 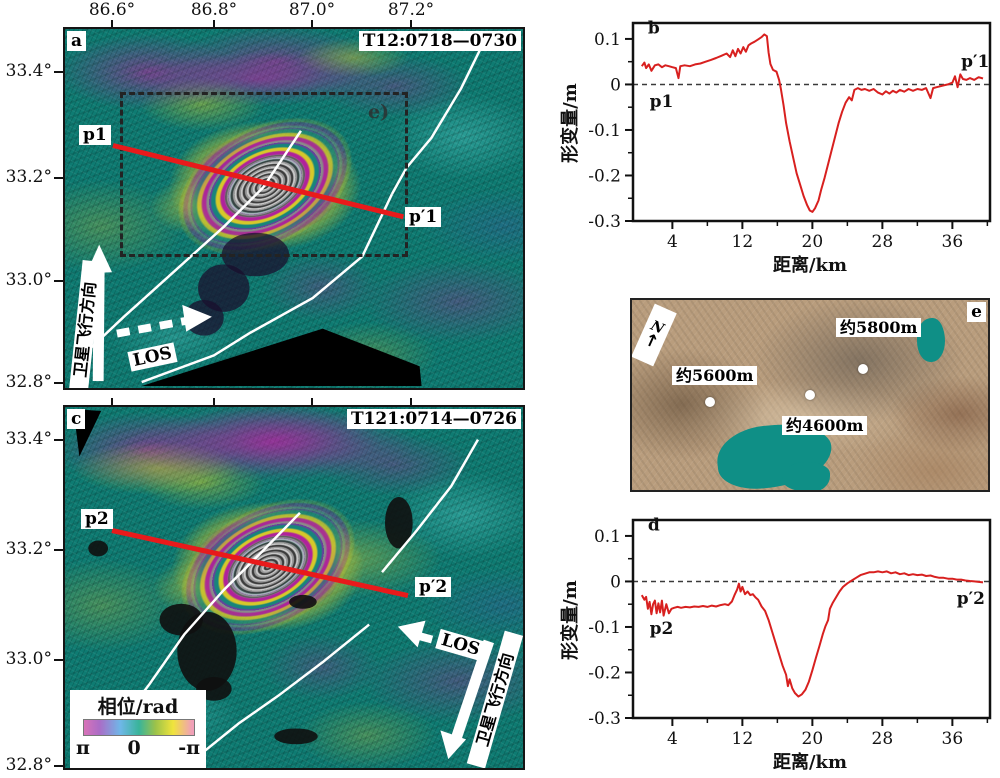 I want to click on legend-tick-pi: π, so click(x=83, y=748).